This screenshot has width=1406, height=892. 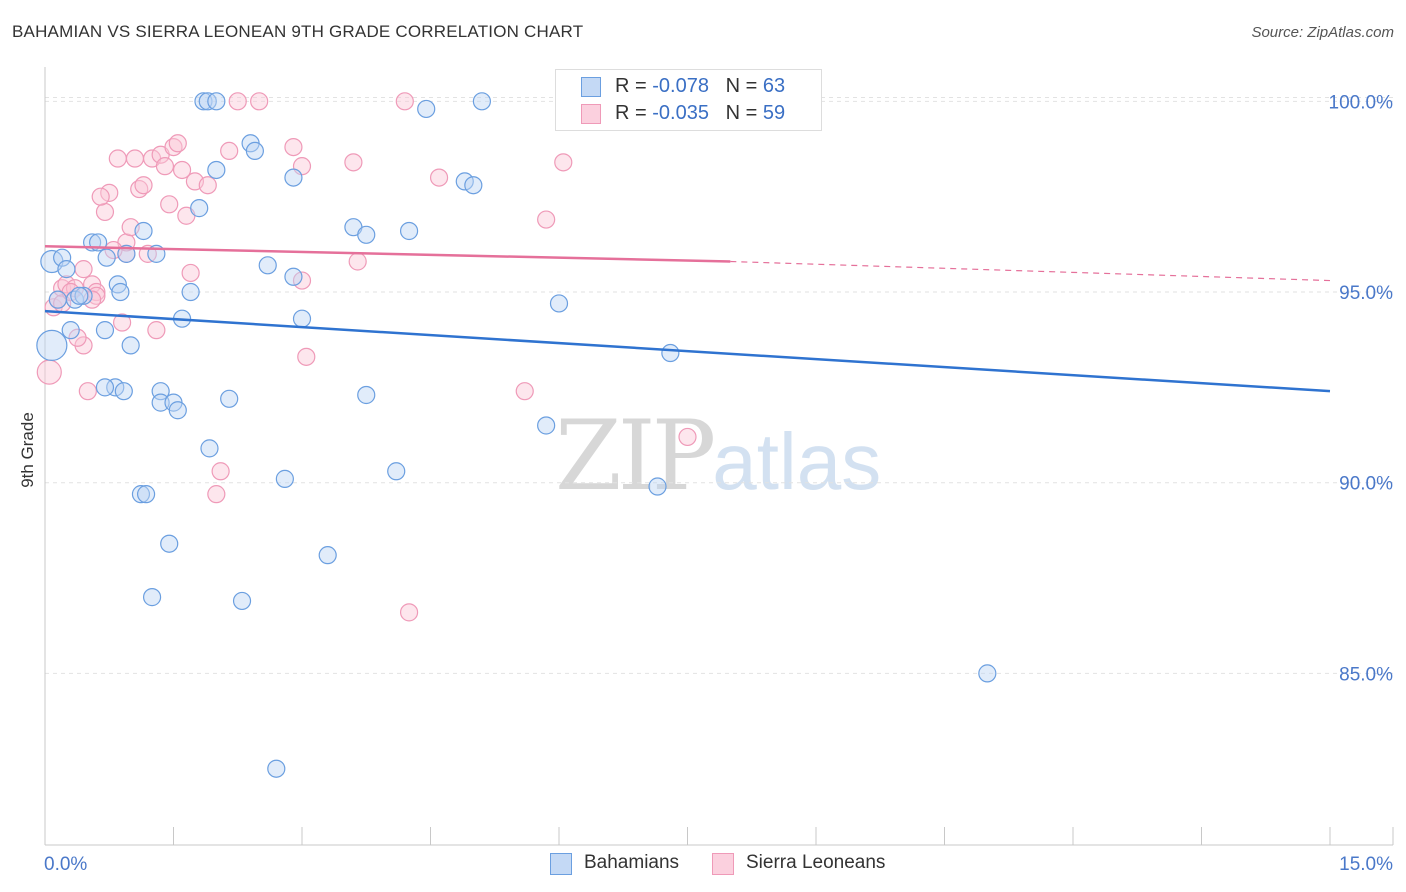 I want to click on legend-label-sierra-leoneans: Sierra Leoneans, so click(x=816, y=862).